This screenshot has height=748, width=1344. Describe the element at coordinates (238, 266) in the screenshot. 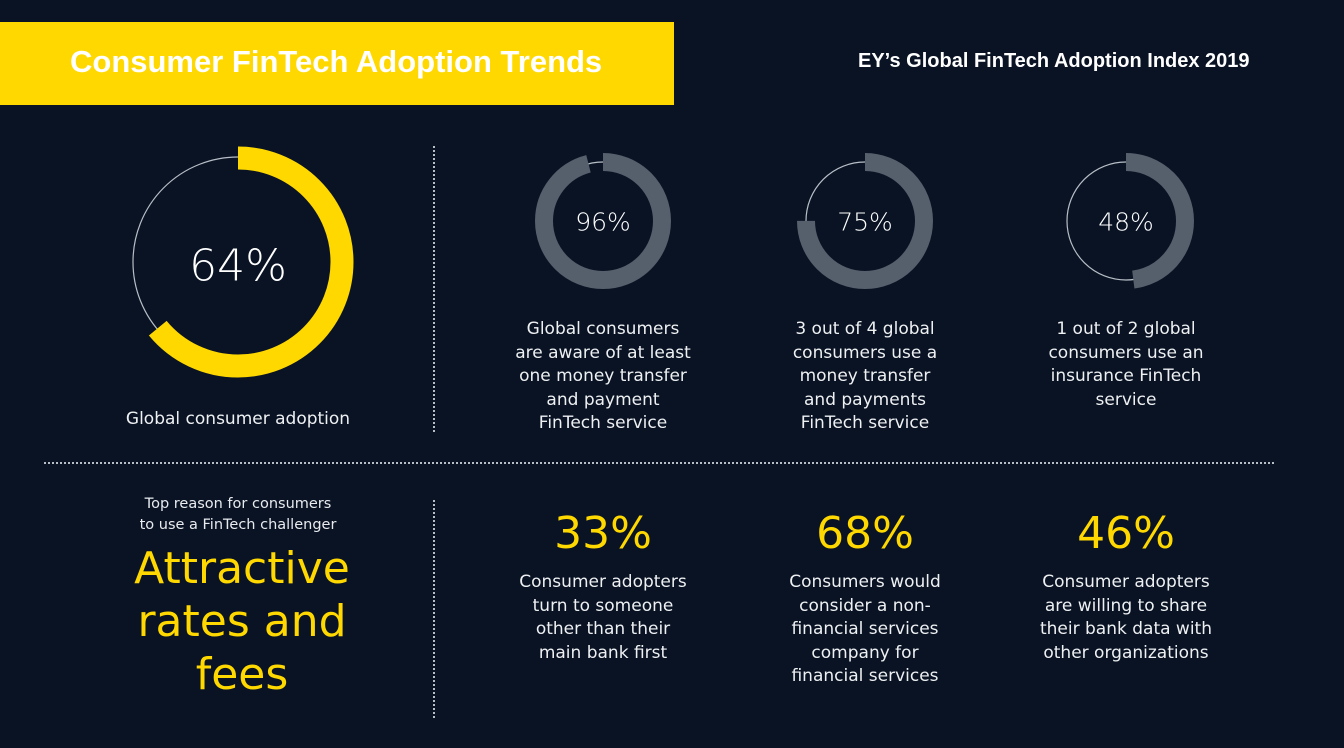

I see `donut-label-adoption: 64%` at that location.